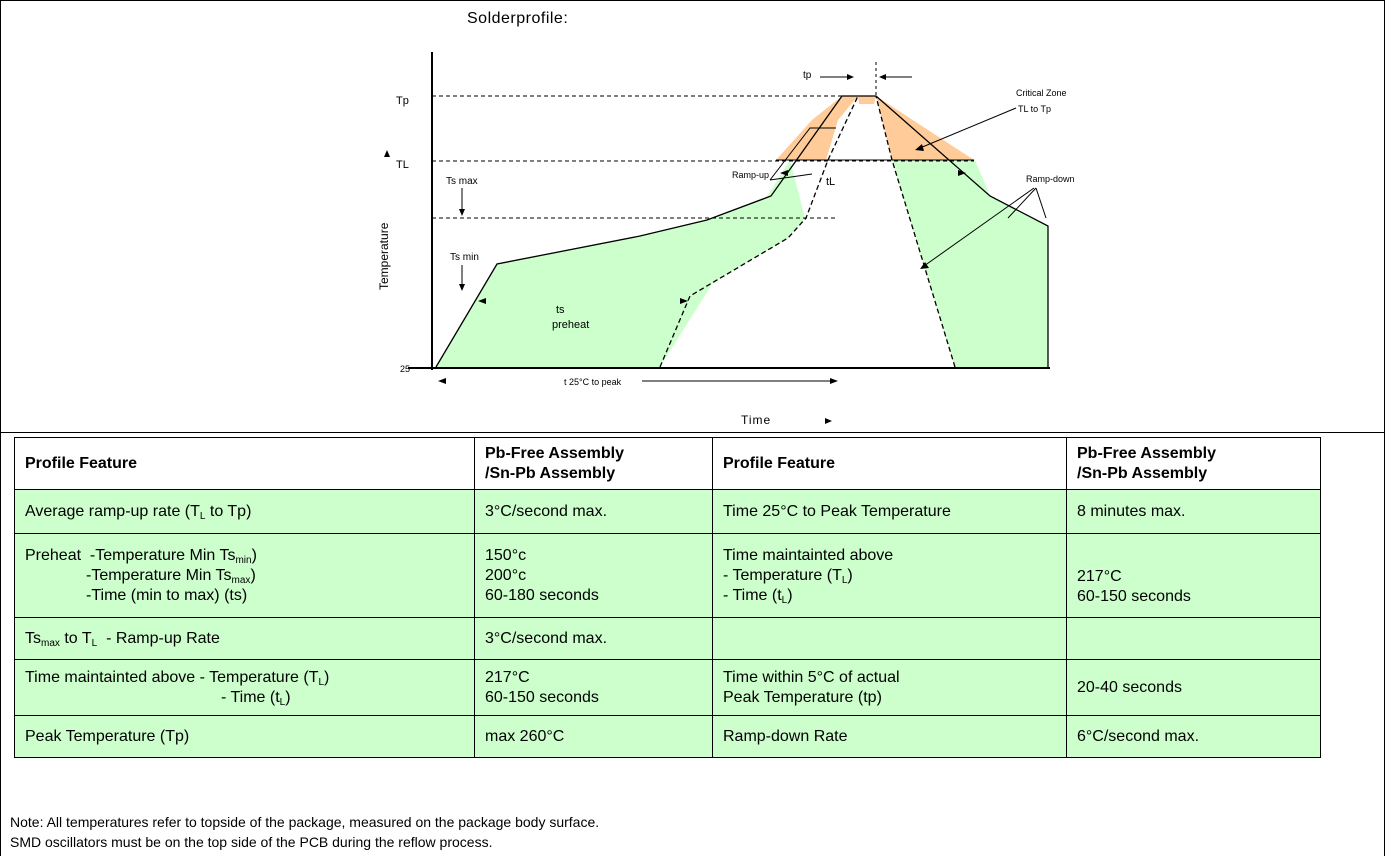 This screenshot has width=1385, height=856. Describe the element at coordinates (889, 736) in the screenshot. I see `cell-ramp-down: Ramp-down Rate` at that location.